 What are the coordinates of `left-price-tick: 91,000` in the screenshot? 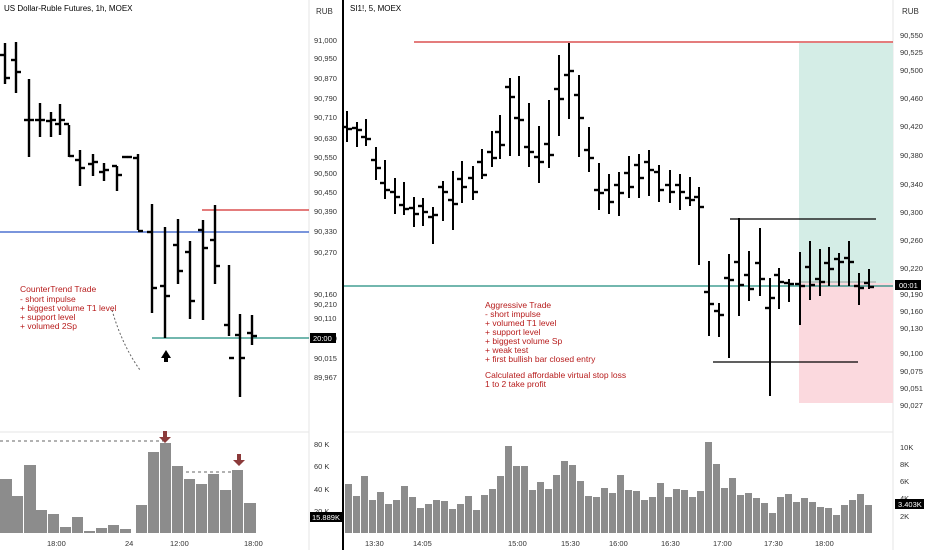 It's located at (325, 40).